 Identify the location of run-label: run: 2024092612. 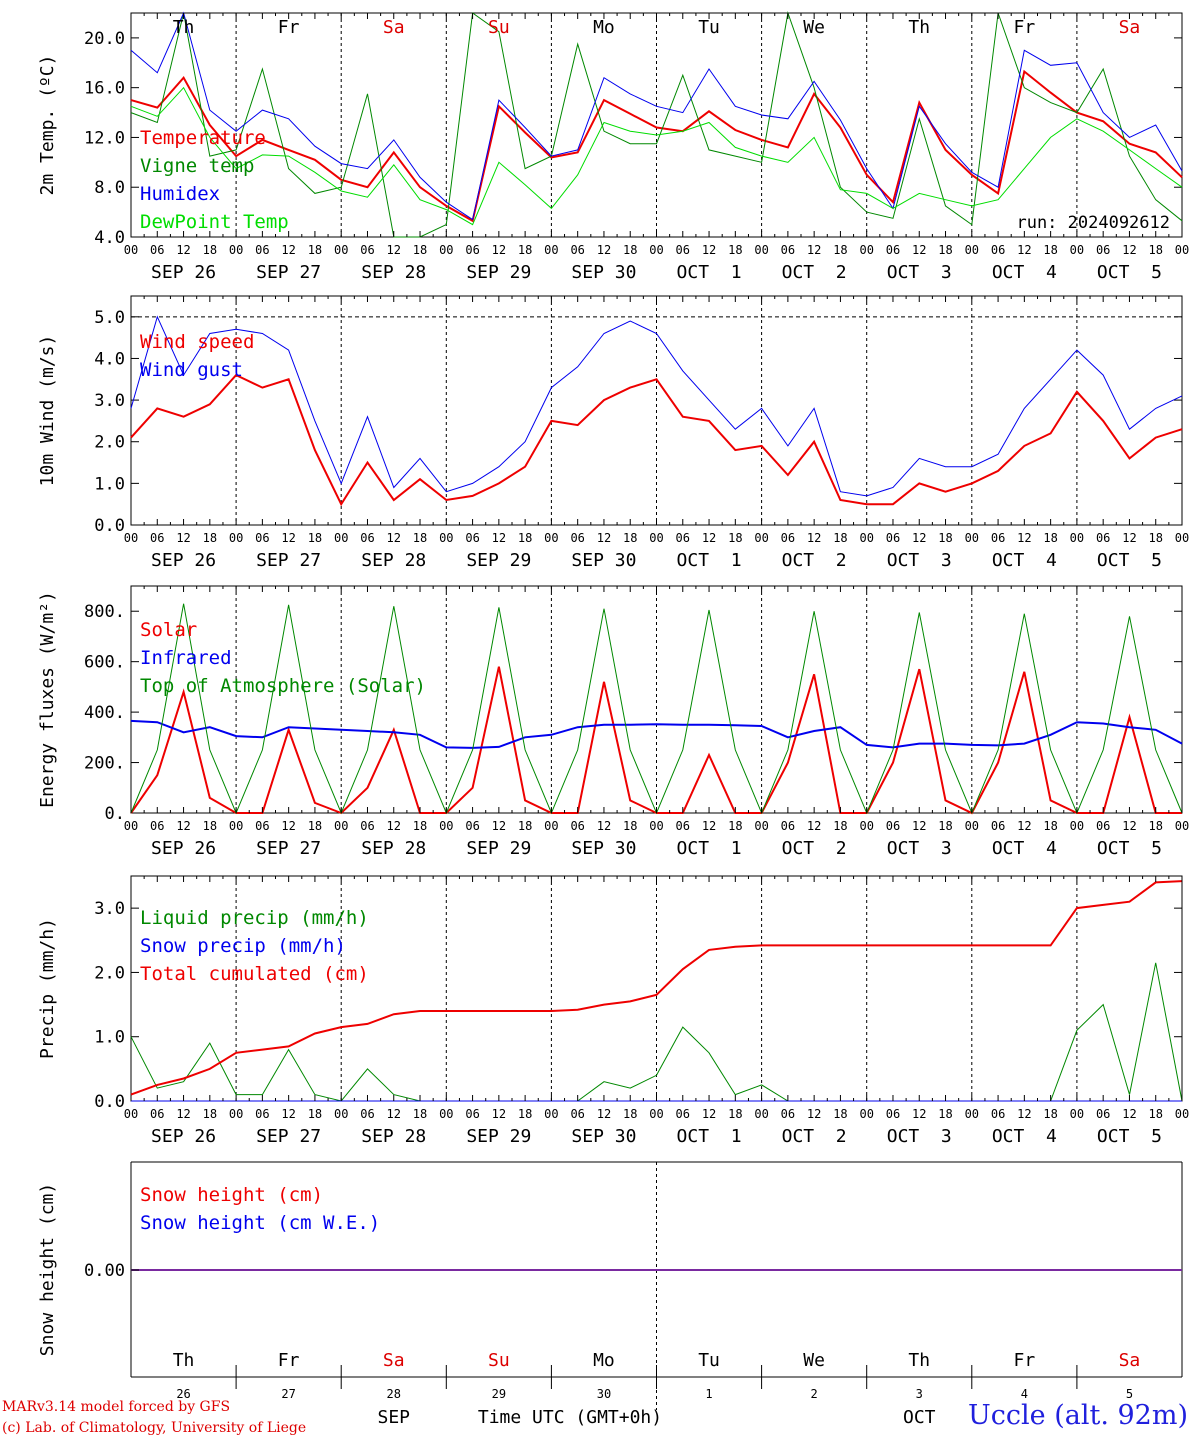
(1093, 223).